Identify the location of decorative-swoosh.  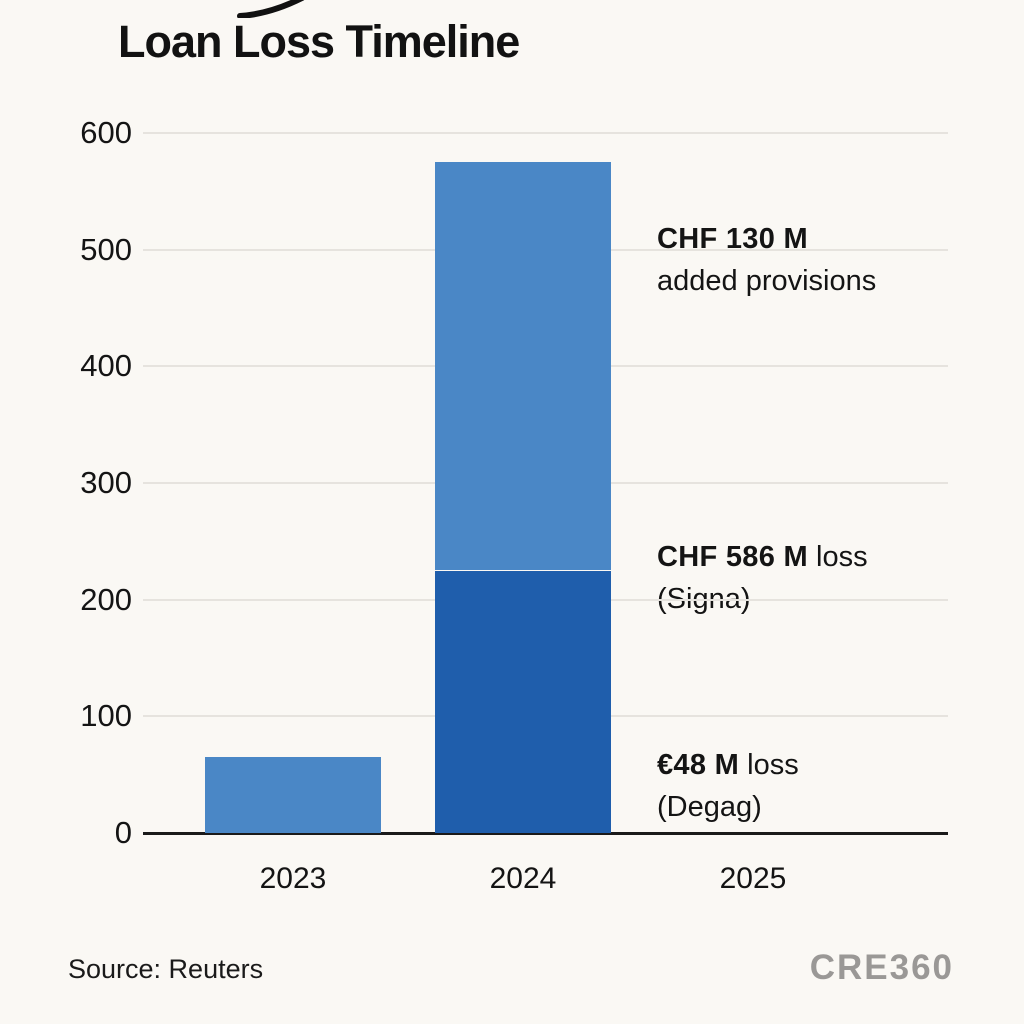
(271, 9).